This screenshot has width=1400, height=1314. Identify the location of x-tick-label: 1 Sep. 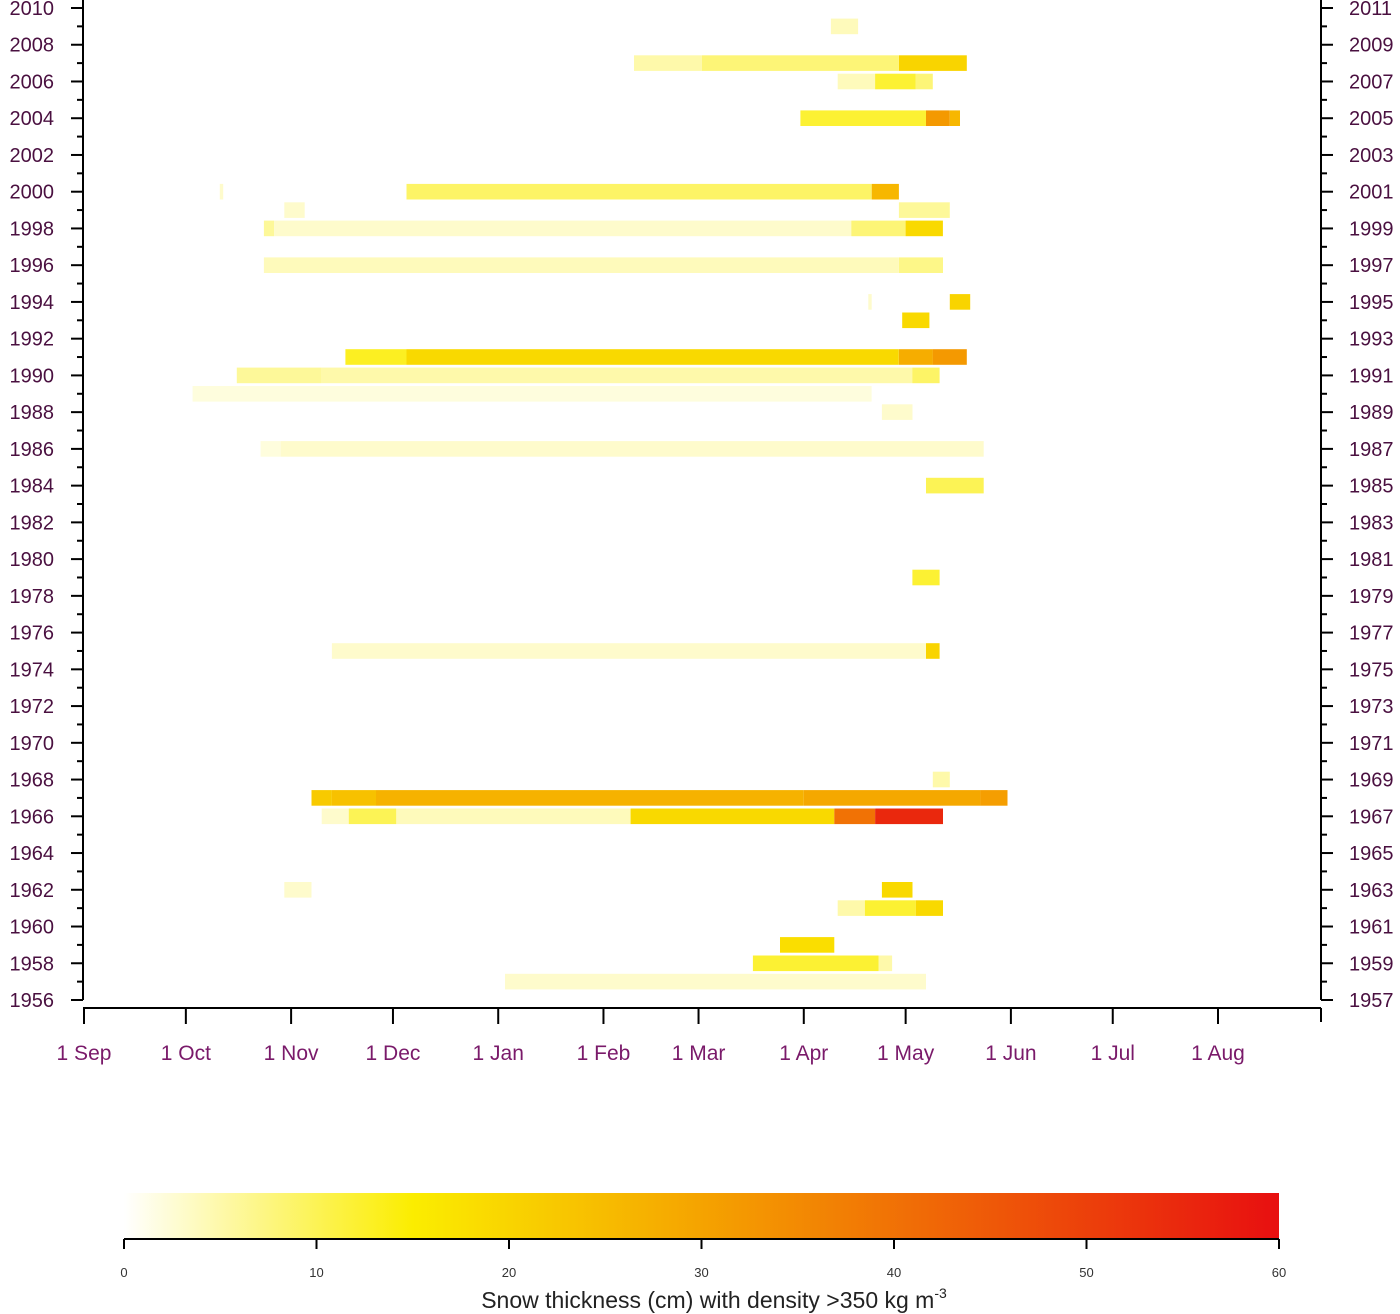
(84, 1053).